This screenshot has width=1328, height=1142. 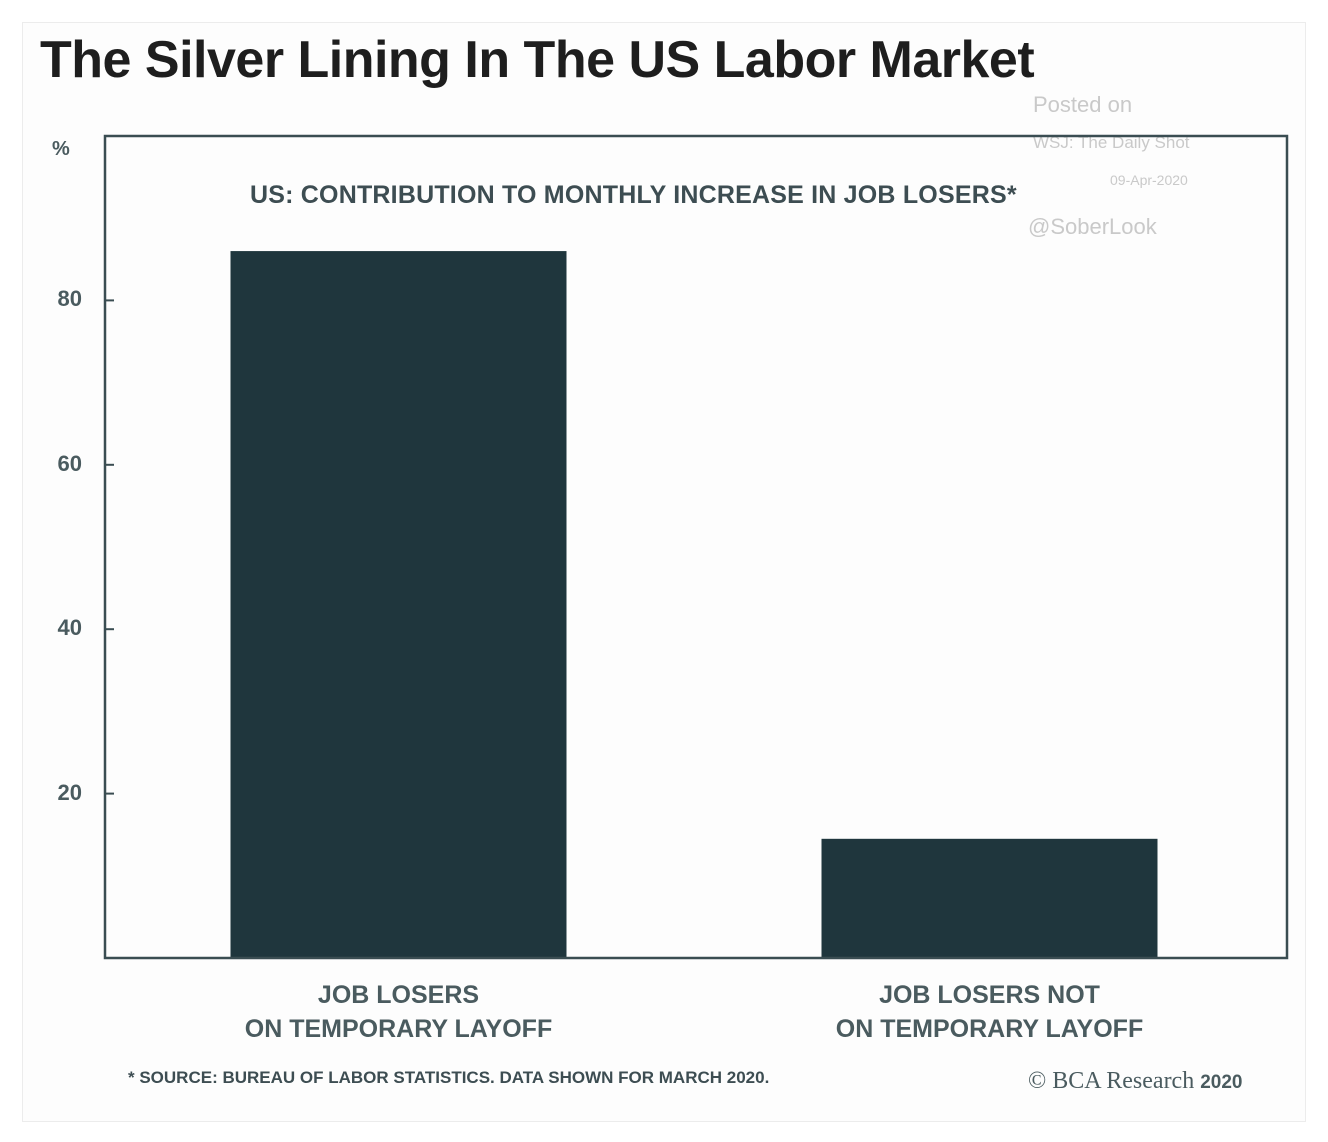 I want to click on y-tick-label: 60, so click(x=69, y=463).